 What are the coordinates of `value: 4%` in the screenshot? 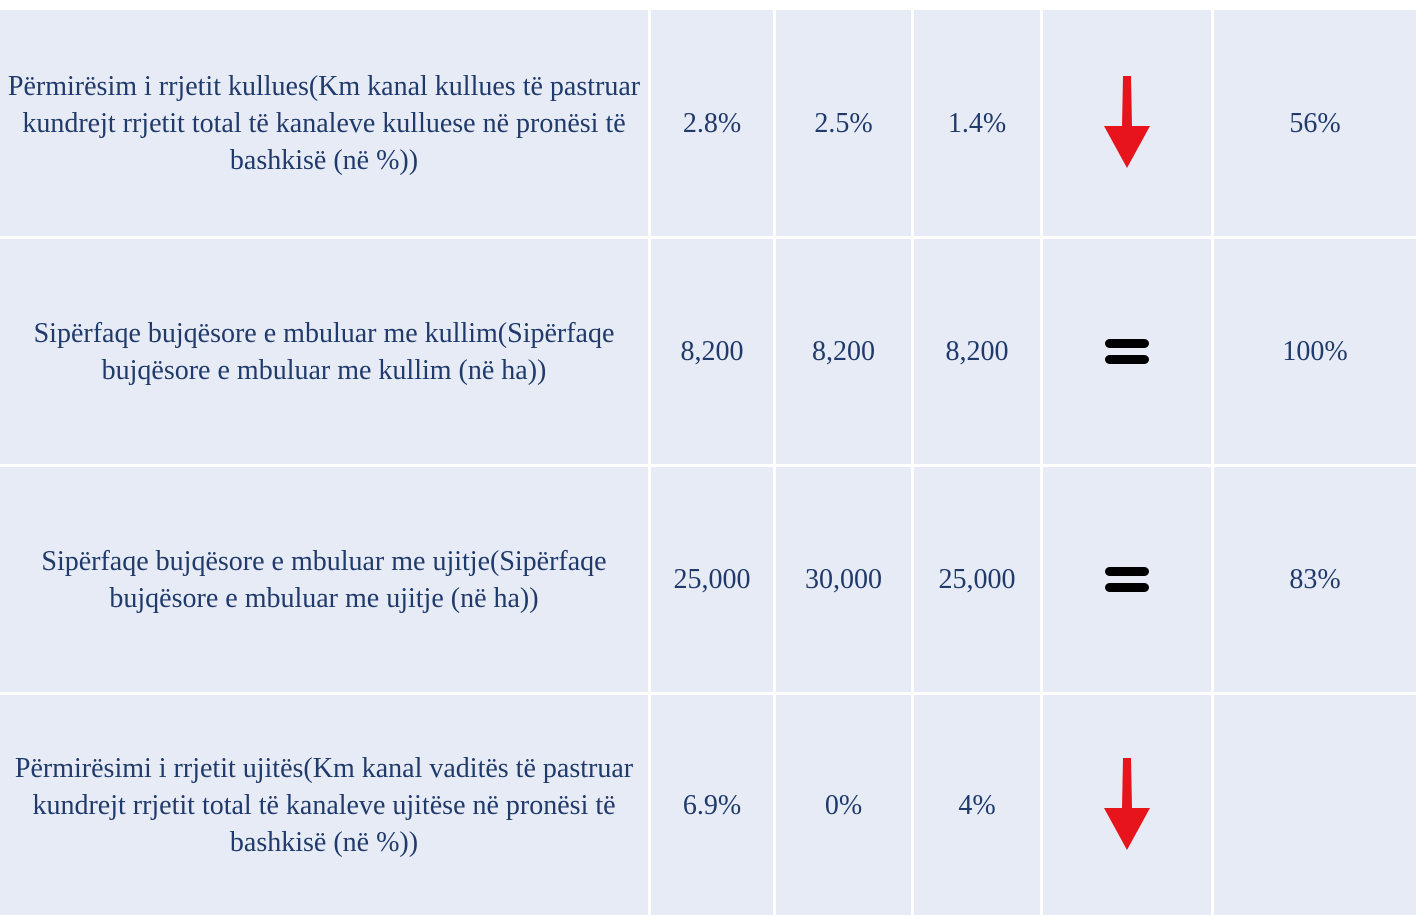 It's located at (977, 805).